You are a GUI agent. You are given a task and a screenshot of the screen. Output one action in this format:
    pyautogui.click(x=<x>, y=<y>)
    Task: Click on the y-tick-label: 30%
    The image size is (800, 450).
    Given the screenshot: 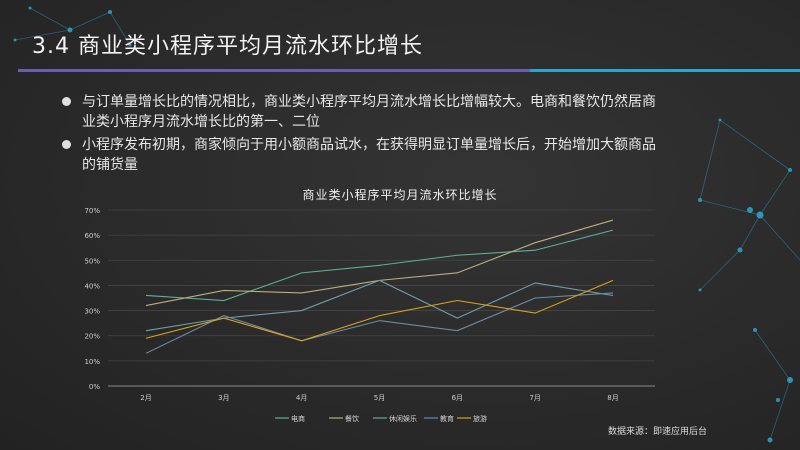 What is the action you would take?
    pyautogui.click(x=92, y=312)
    